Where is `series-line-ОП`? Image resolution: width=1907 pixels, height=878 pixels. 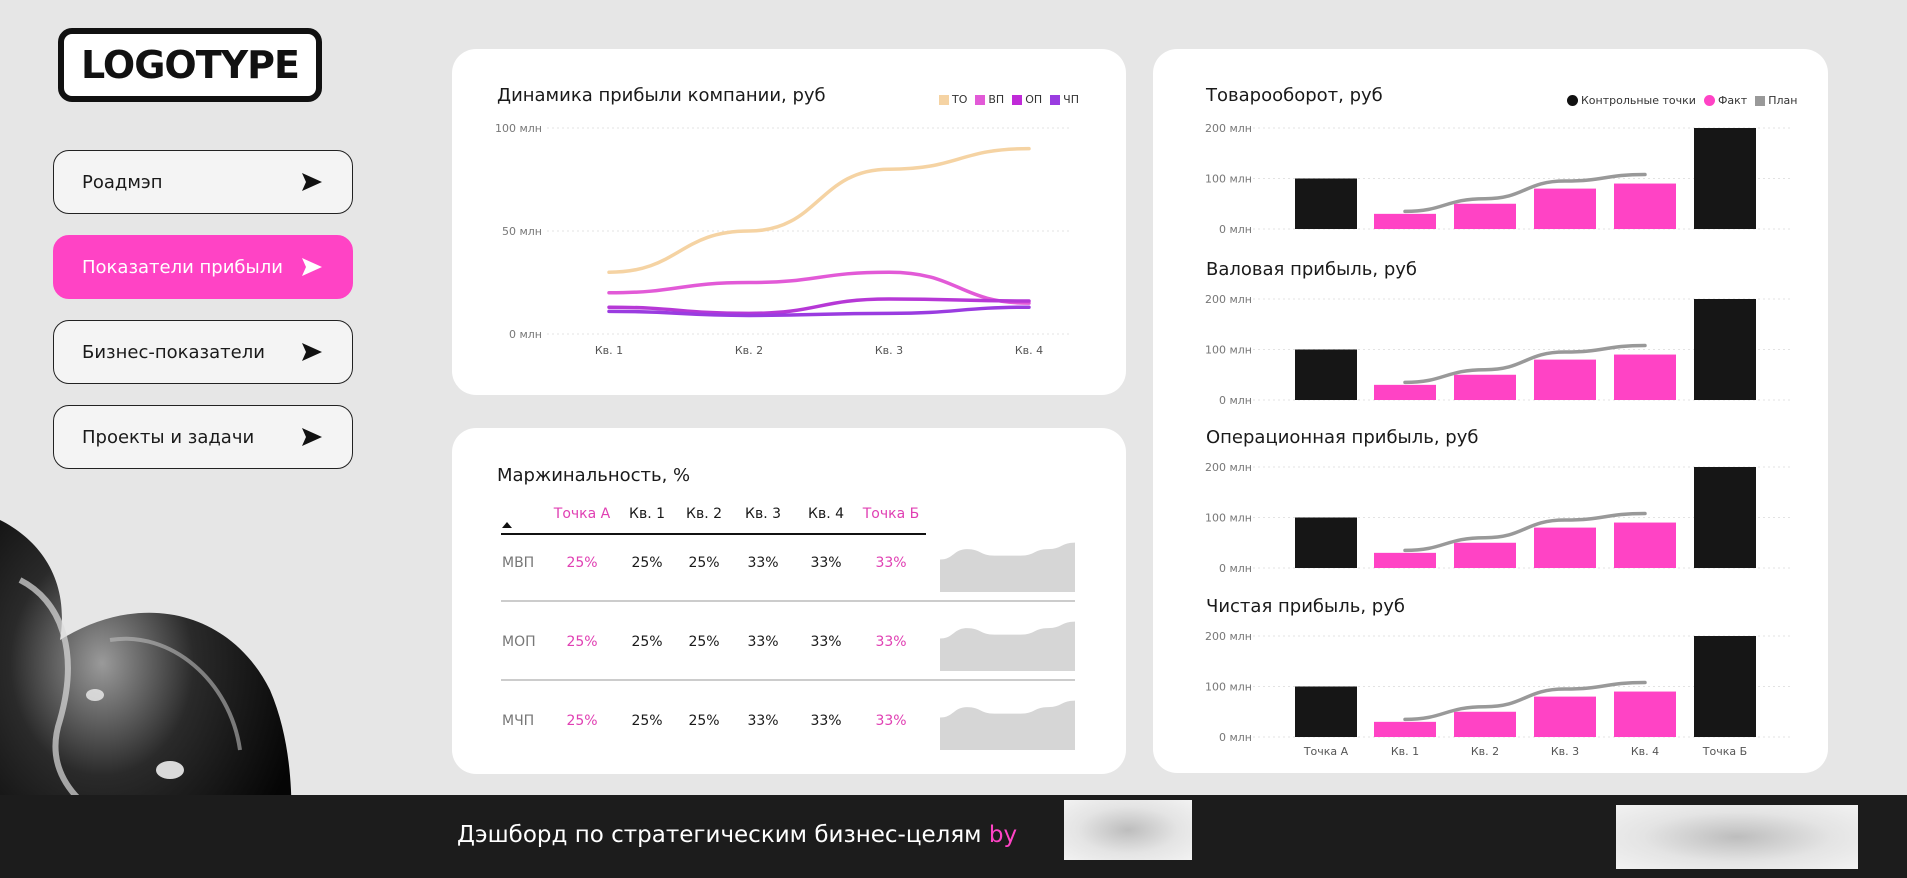
series-line-ОП is located at coordinates (819, 306).